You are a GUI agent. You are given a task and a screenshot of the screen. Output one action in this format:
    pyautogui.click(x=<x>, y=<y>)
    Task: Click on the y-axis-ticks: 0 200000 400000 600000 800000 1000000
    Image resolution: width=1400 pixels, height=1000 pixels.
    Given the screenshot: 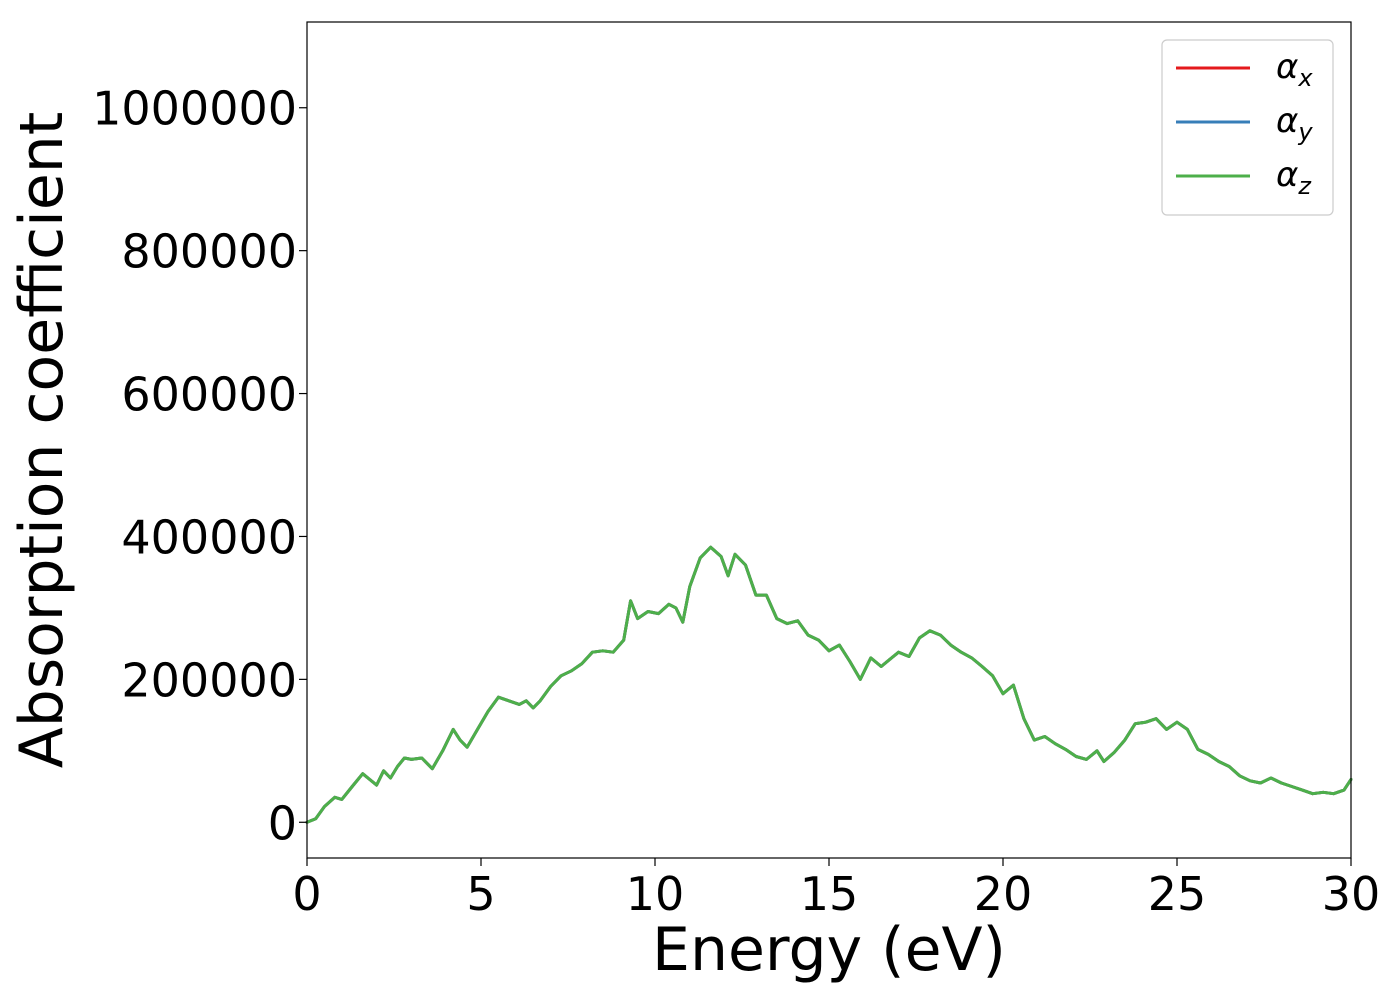 What is the action you would take?
    pyautogui.click(x=199, y=466)
    